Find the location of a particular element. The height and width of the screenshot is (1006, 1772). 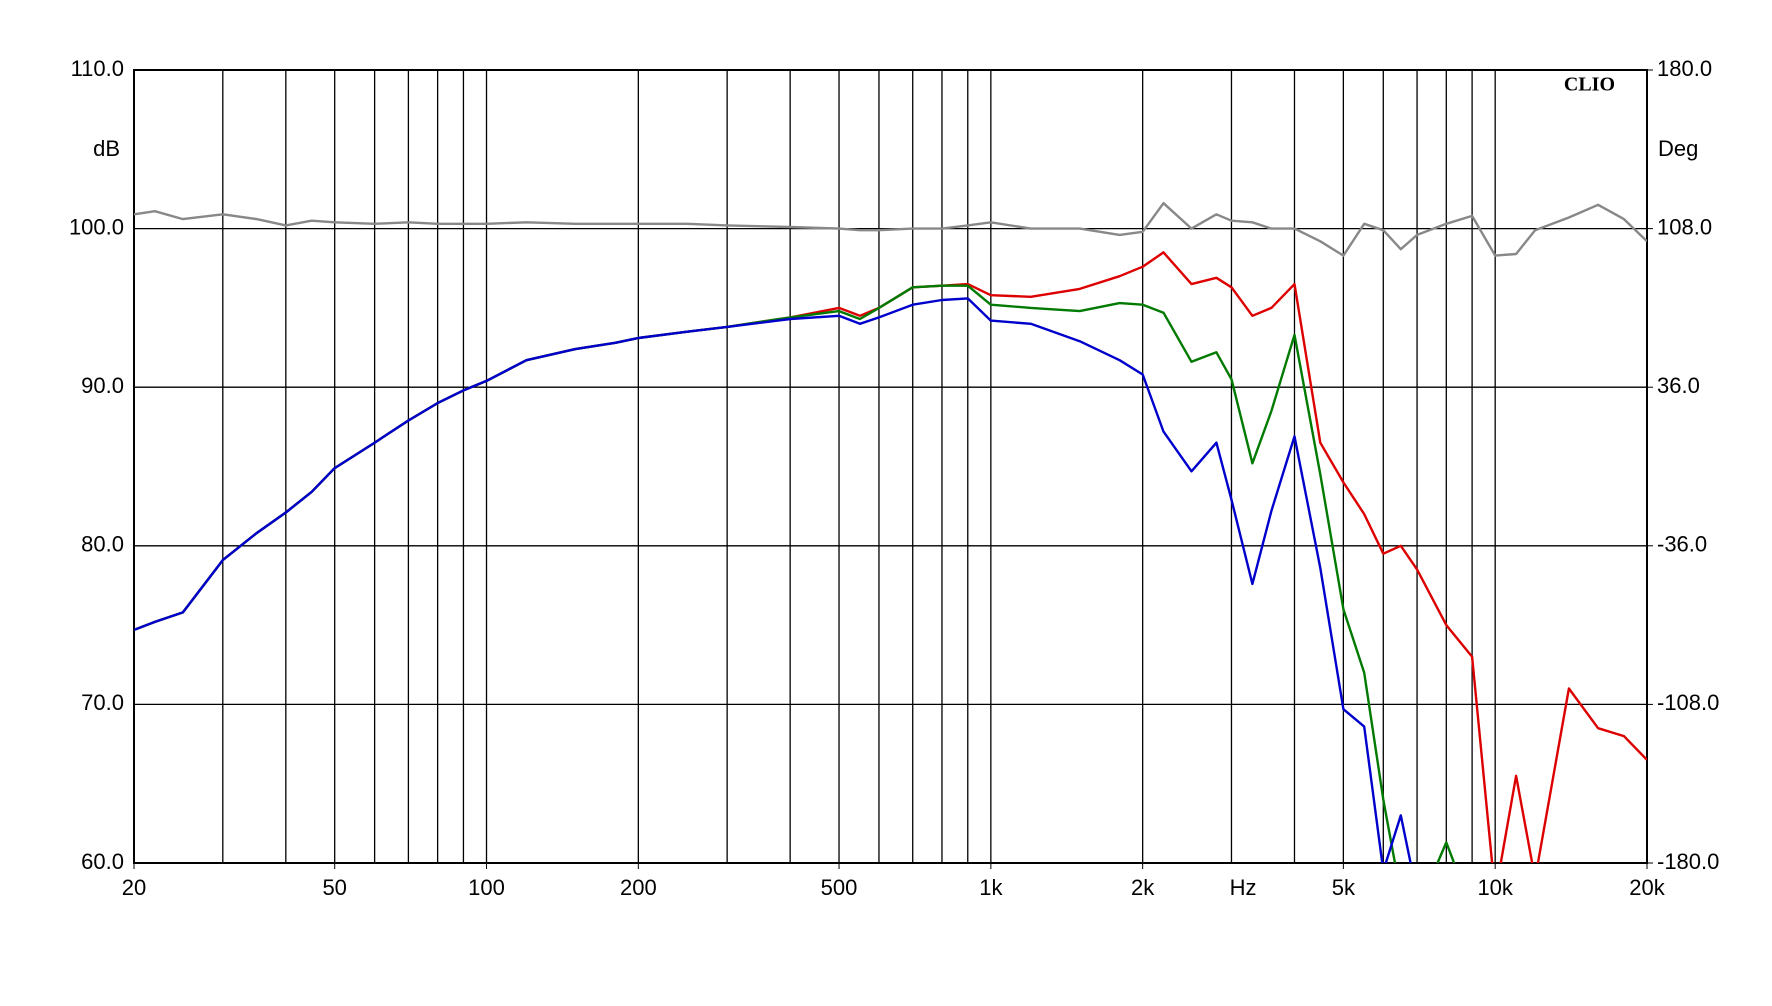

x-tick-label: 20 is located at coordinates (134, 887).